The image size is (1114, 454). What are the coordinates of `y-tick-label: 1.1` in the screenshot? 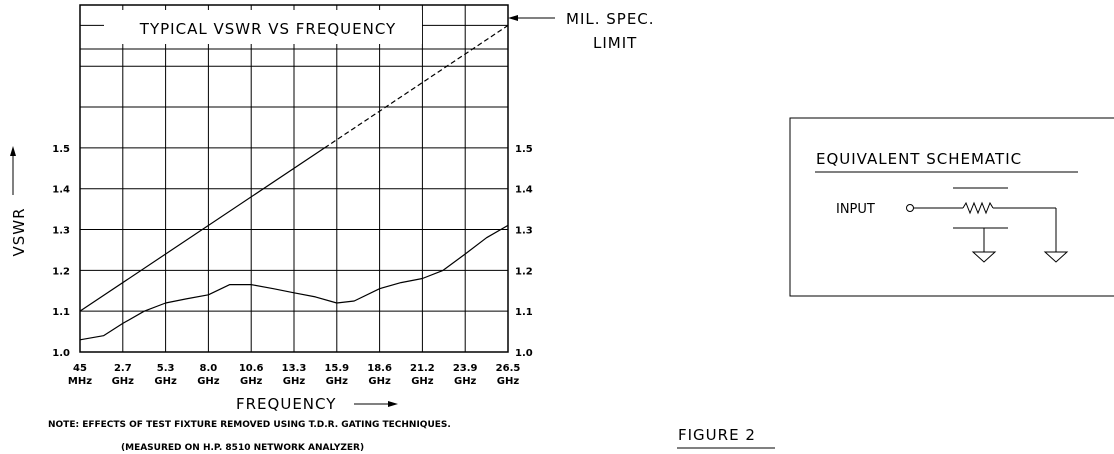 It's located at (61, 312).